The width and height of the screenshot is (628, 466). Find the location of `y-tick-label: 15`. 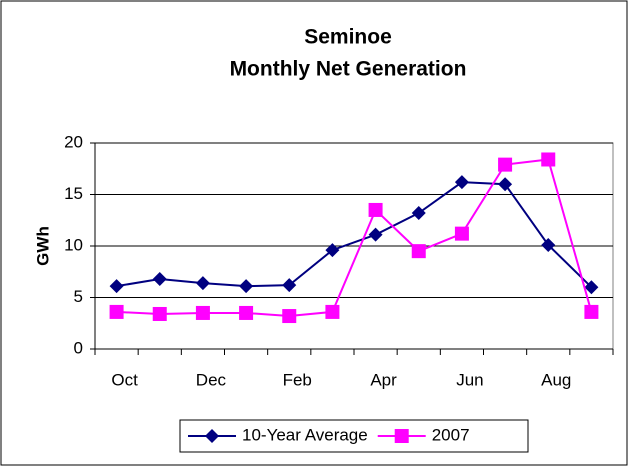

y-tick-label: 15 is located at coordinates (73, 193).